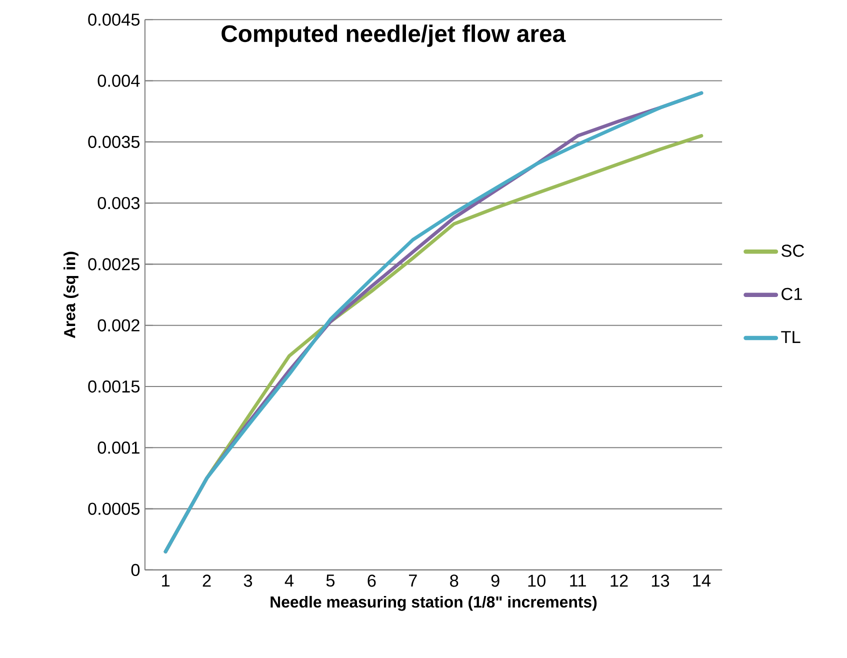 The image size is (847, 658). Describe the element at coordinates (71, 295) in the screenshot. I see `y-axis-title: Area (sq in)` at that location.